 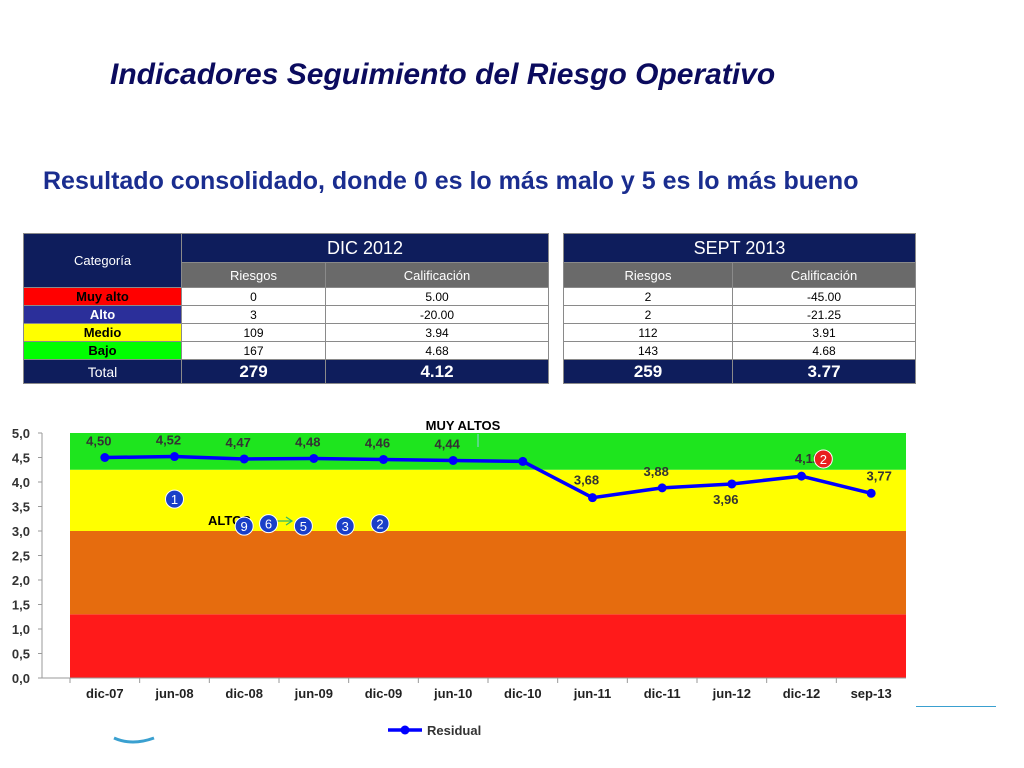 What do you see at coordinates (21, 458) in the screenshot?
I see `y-tick-label: 4,5` at bounding box center [21, 458].